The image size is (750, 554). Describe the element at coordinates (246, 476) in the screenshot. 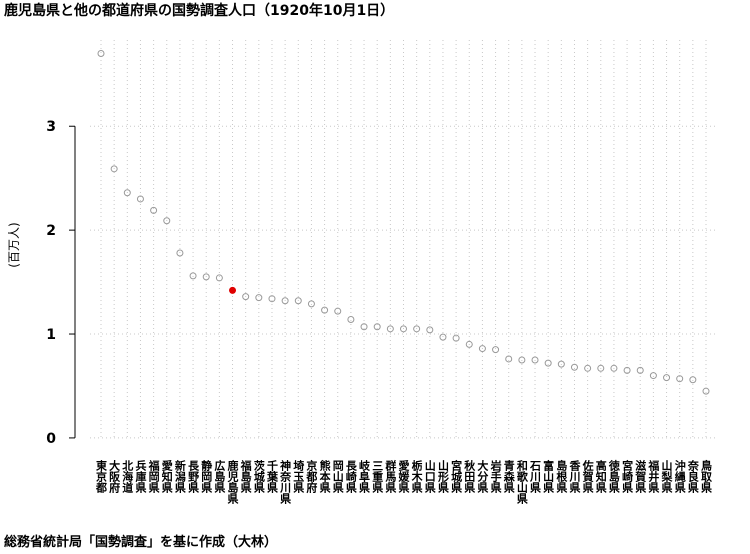

I see `x-tick-label: 福島県` at that location.